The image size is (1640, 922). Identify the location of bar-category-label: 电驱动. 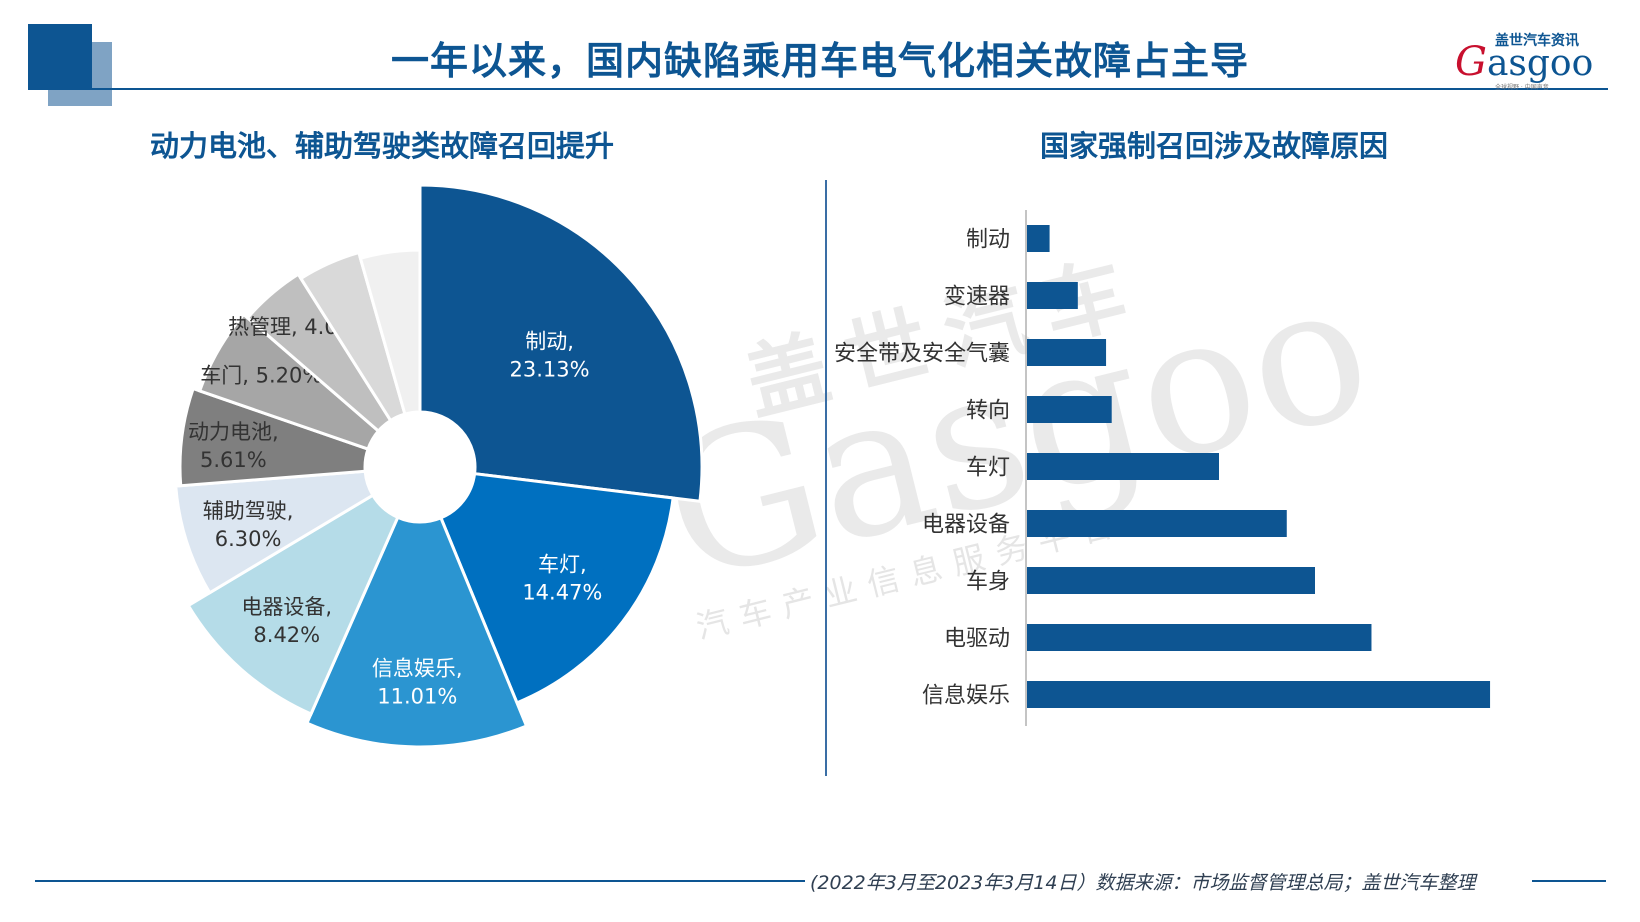
(977, 639).